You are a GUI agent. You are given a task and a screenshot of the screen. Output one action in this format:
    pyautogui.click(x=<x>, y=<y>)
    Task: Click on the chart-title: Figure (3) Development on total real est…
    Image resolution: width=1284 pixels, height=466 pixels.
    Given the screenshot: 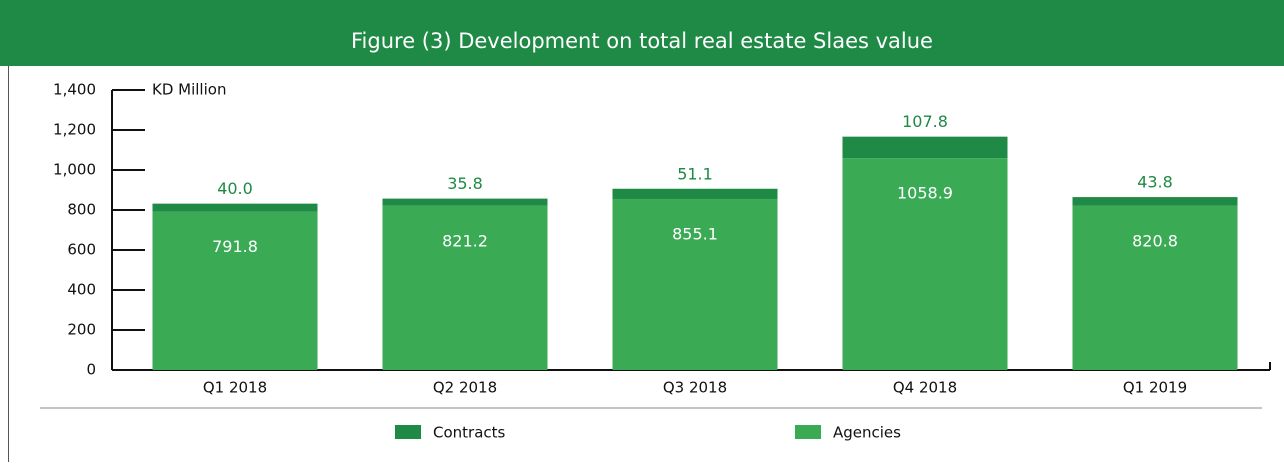 What is the action you would take?
    pyautogui.click(x=642, y=41)
    